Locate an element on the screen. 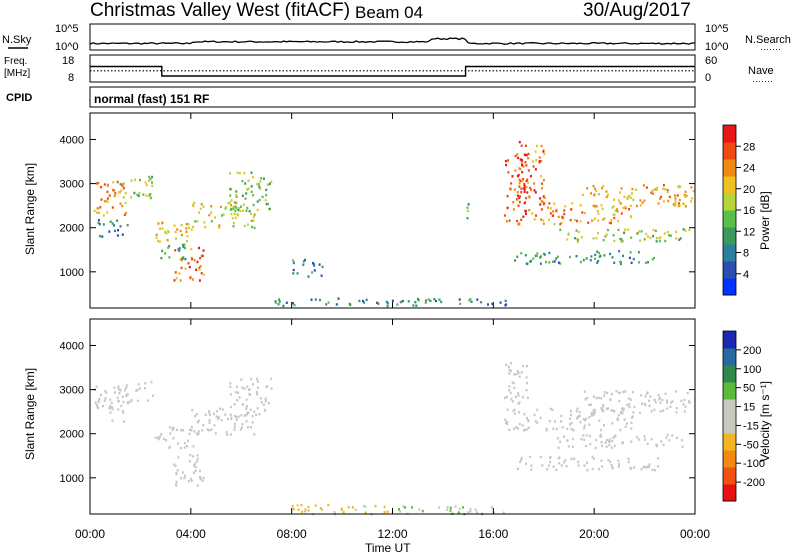 This screenshot has width=800, height=554. y-tick-label: 2000 is located at coordinates (72, 229).